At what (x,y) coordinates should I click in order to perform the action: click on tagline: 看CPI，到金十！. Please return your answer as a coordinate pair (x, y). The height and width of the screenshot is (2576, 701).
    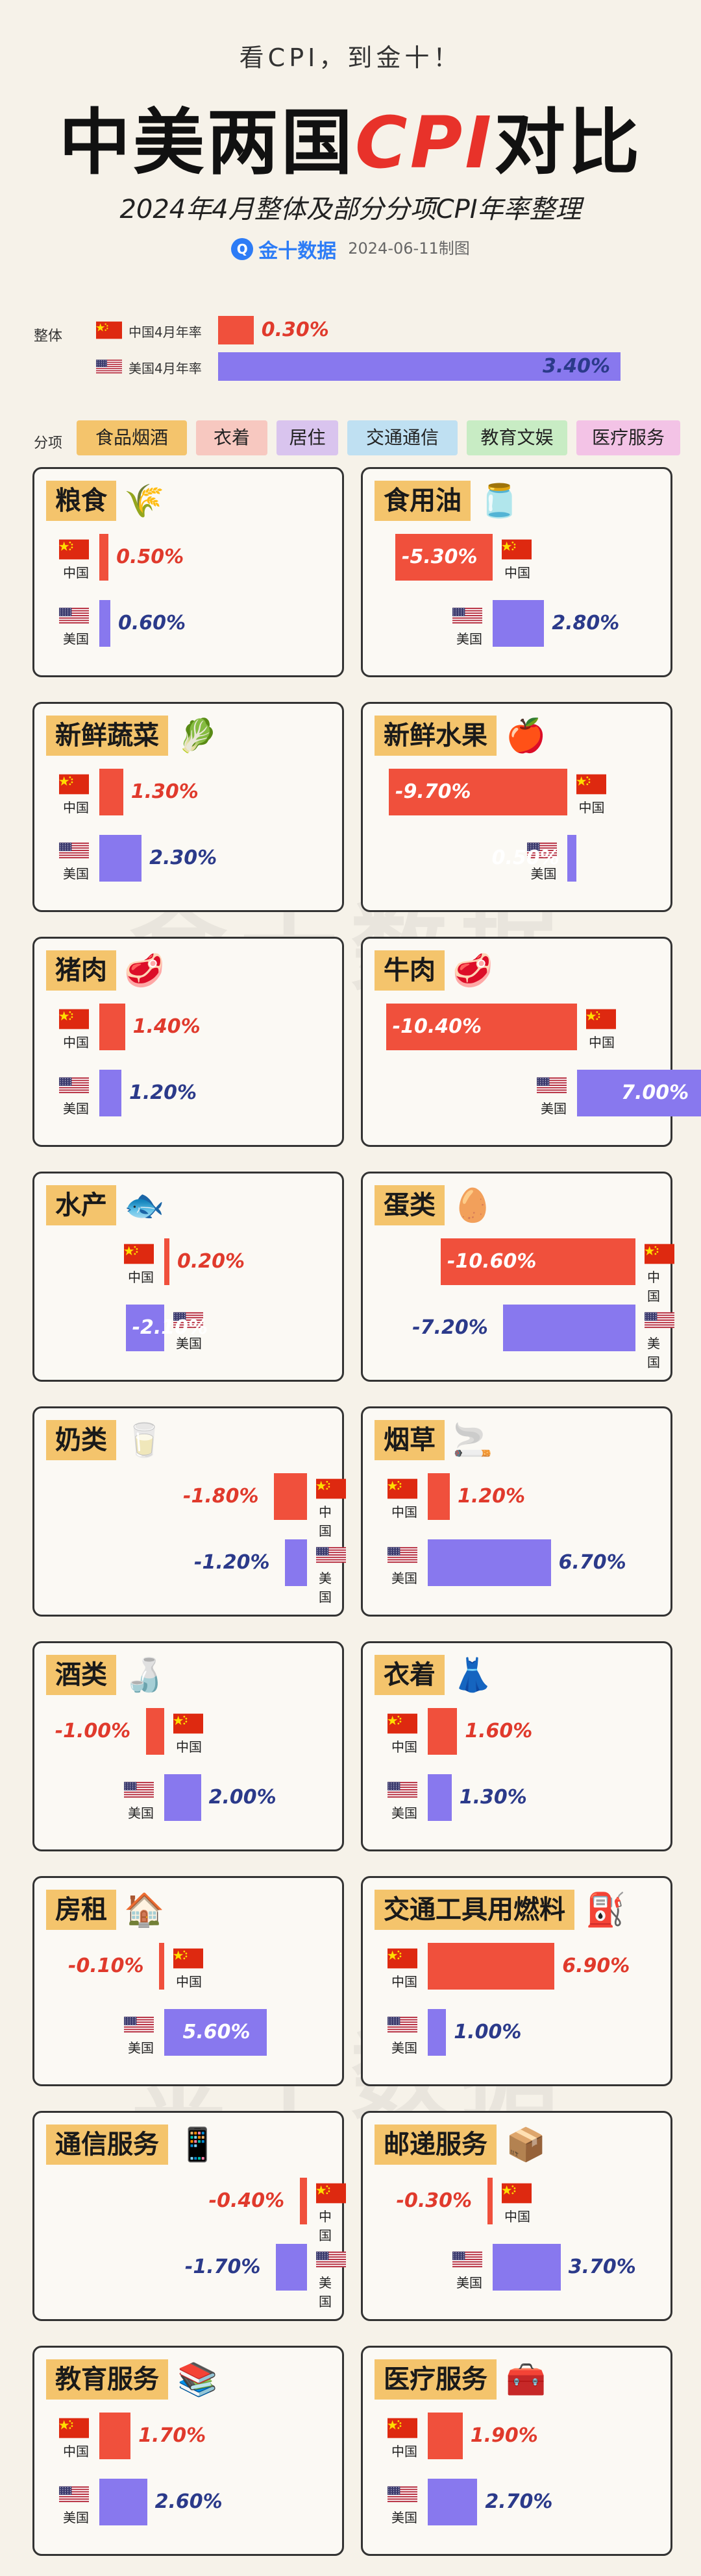
    Looking at the image, I should click on (350, 57).